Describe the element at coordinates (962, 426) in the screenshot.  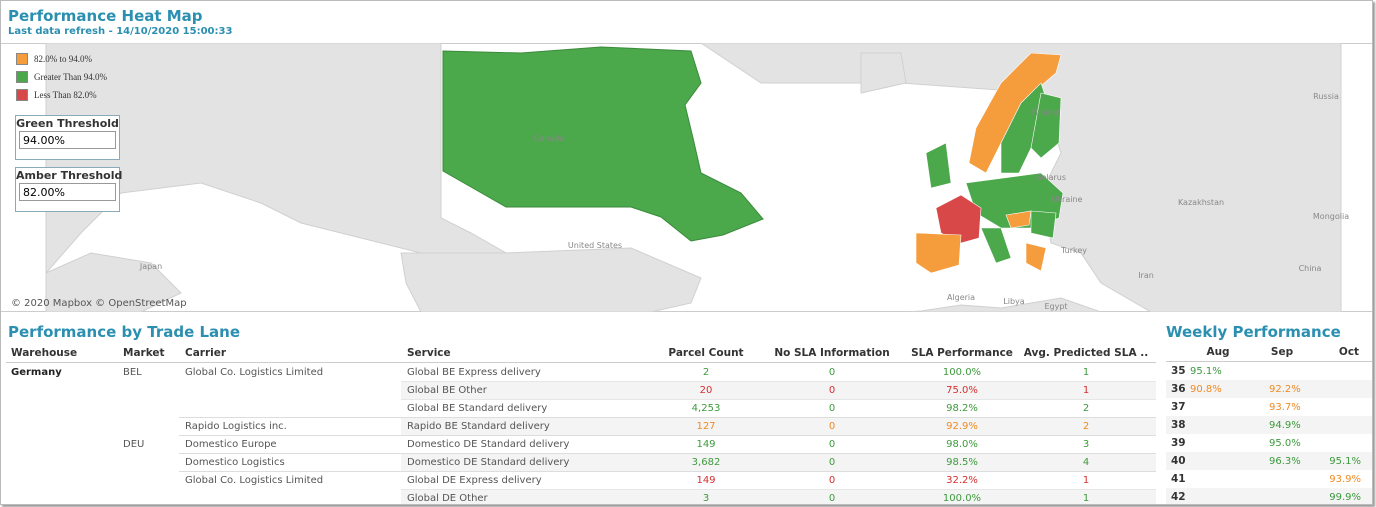
I see `table-cell: 92.9%` at that location.